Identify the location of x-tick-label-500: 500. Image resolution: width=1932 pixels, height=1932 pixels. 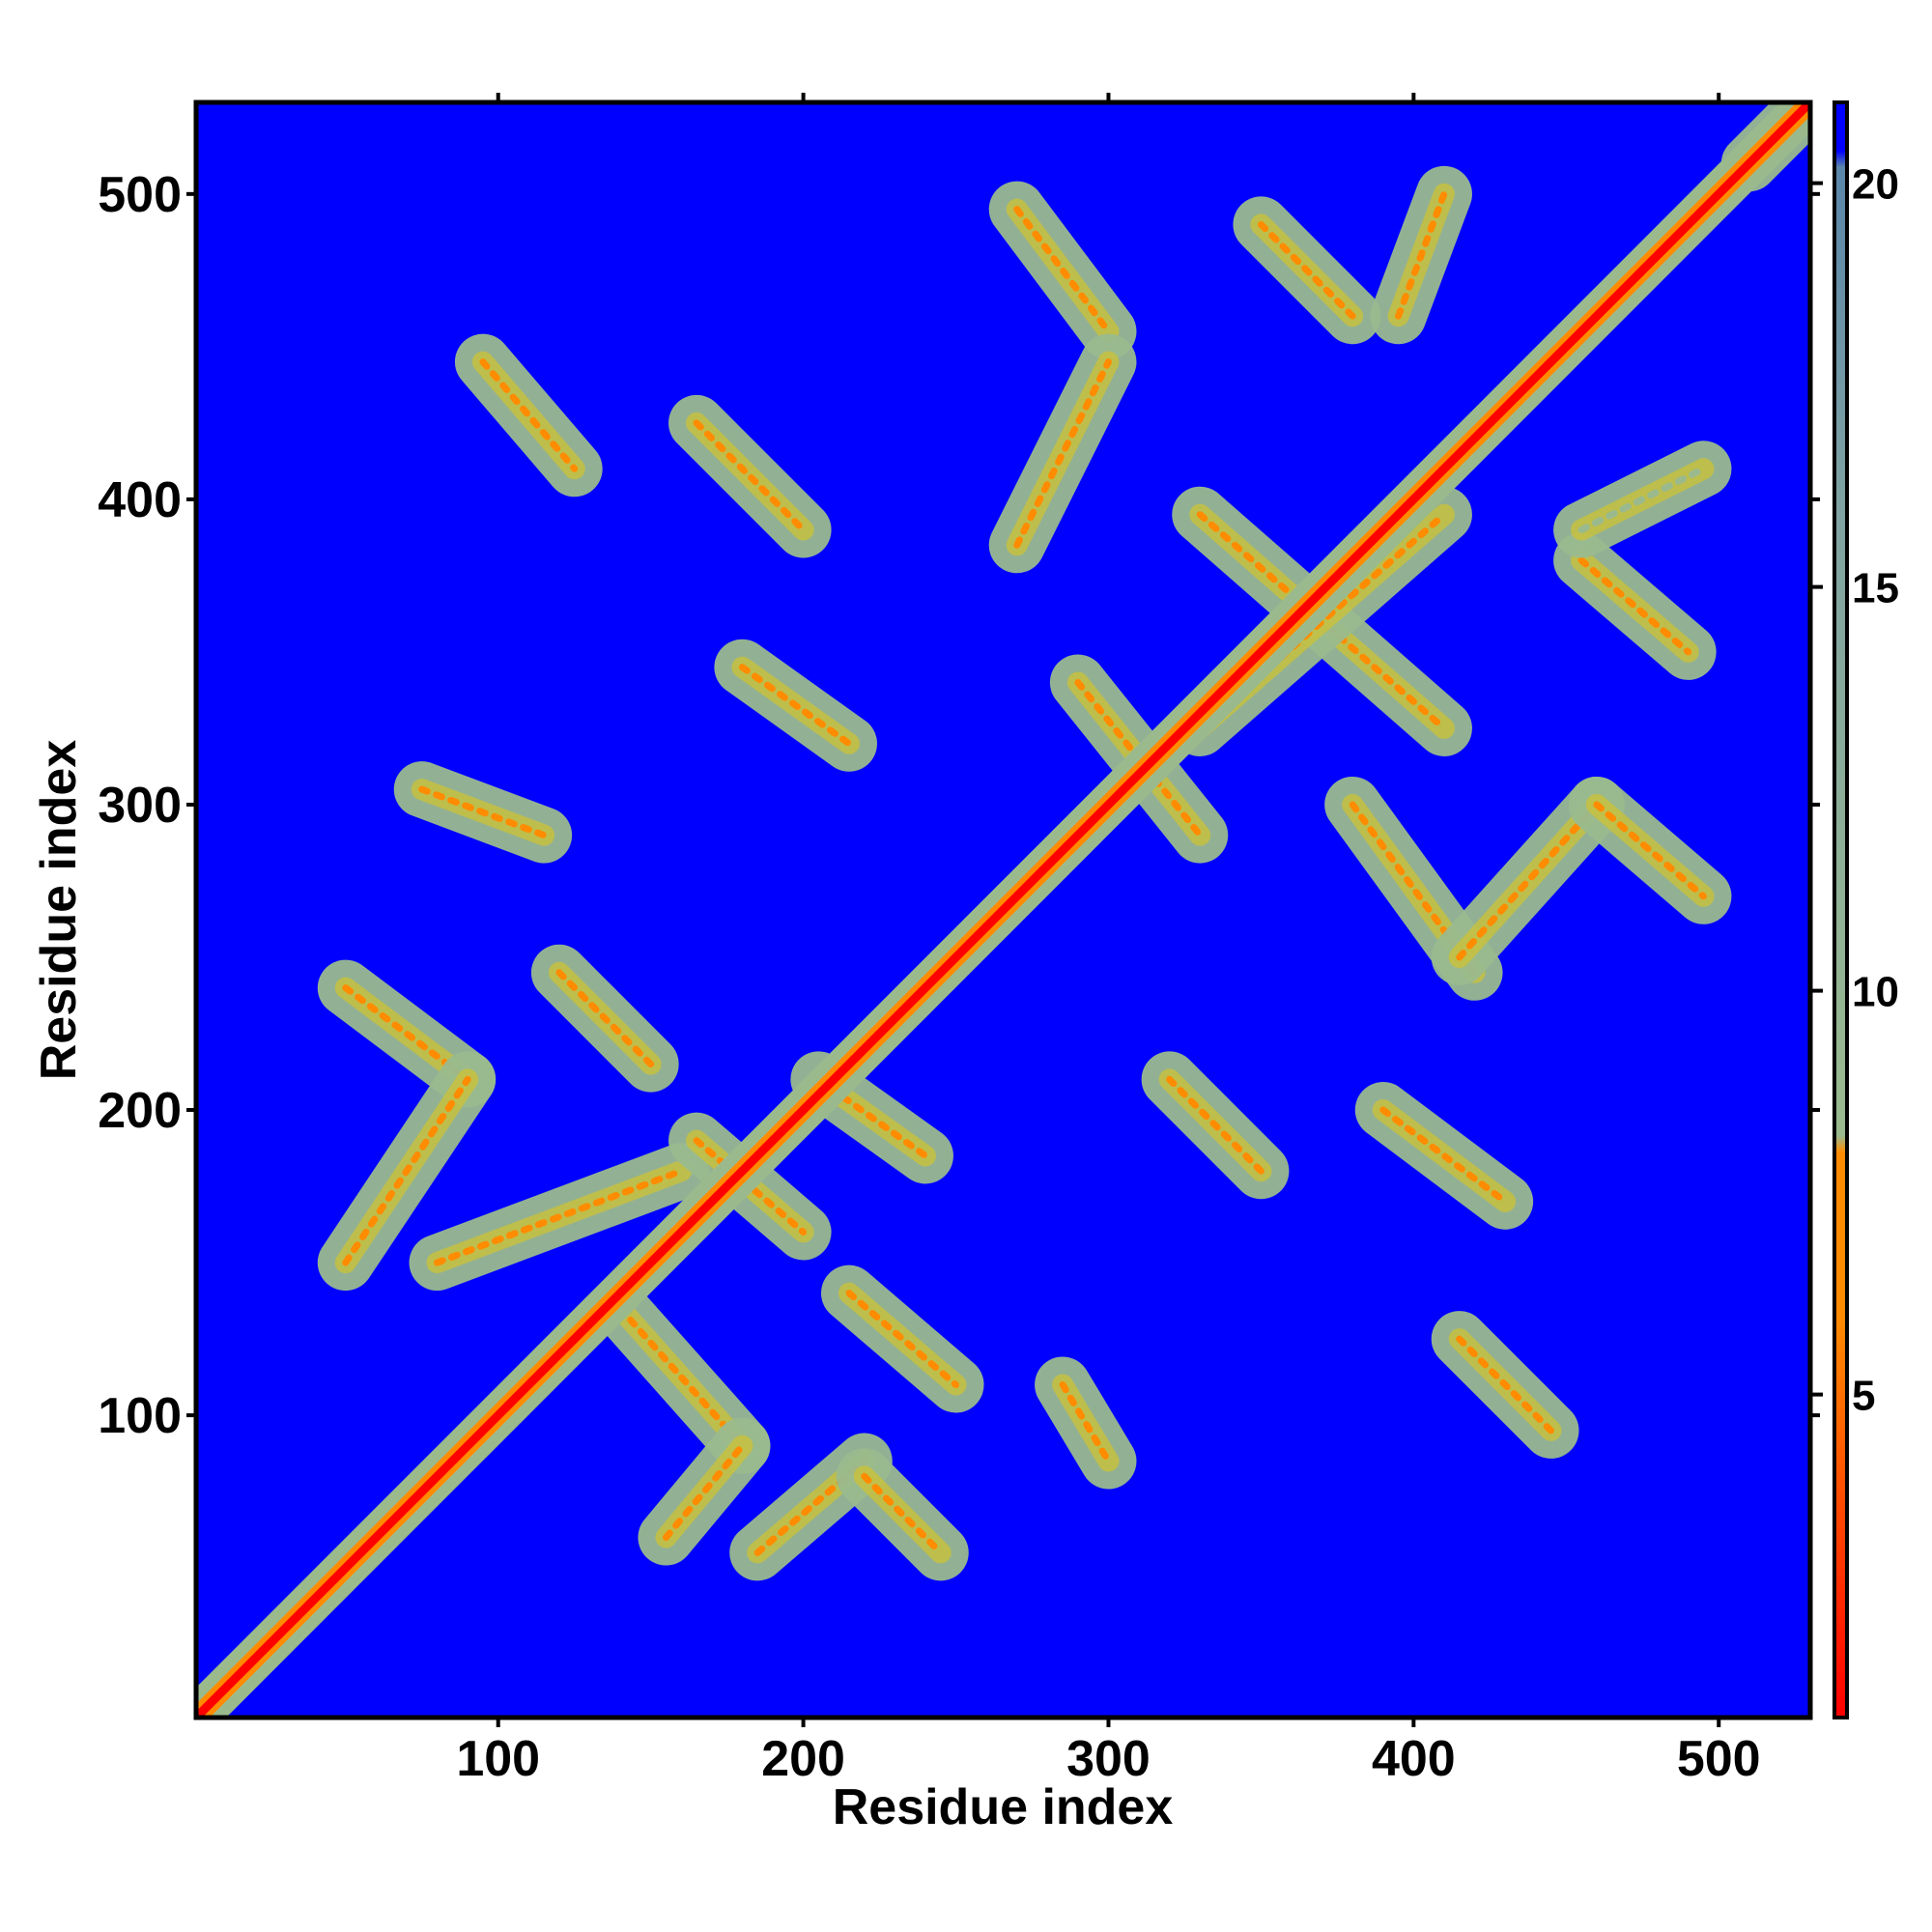
(1719, 1759).